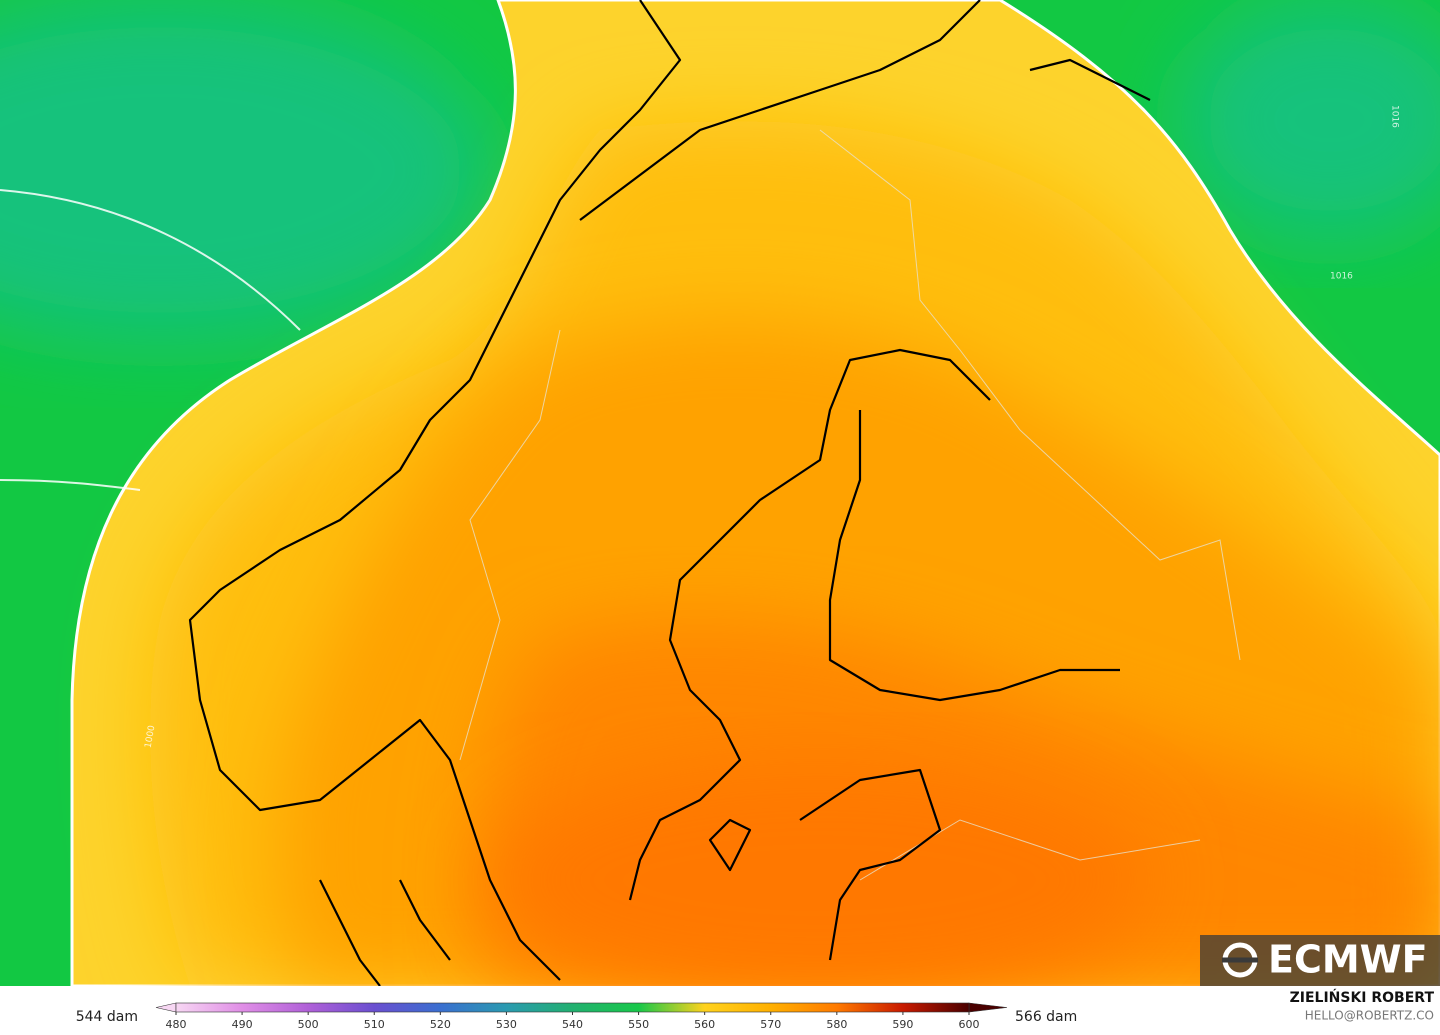  Describe the element at coordinates (704, 1024) in the screenshot. I see `colorbar-tick-label: 560` at that location.